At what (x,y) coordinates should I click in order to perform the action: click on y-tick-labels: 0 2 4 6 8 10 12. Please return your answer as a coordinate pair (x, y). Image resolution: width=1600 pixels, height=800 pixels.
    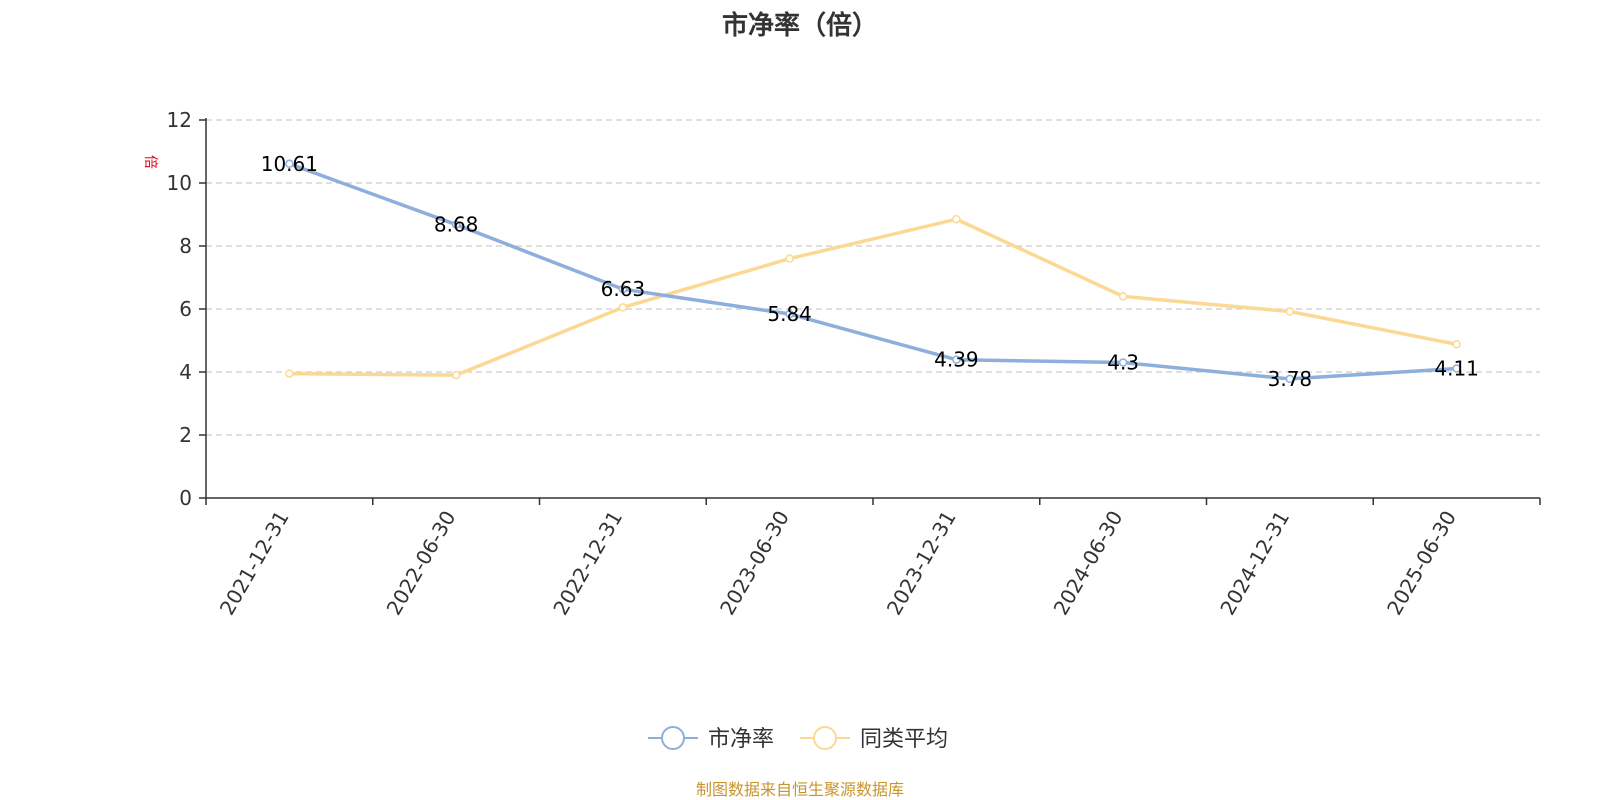
    Looking at the image, I should click on (179, 309).